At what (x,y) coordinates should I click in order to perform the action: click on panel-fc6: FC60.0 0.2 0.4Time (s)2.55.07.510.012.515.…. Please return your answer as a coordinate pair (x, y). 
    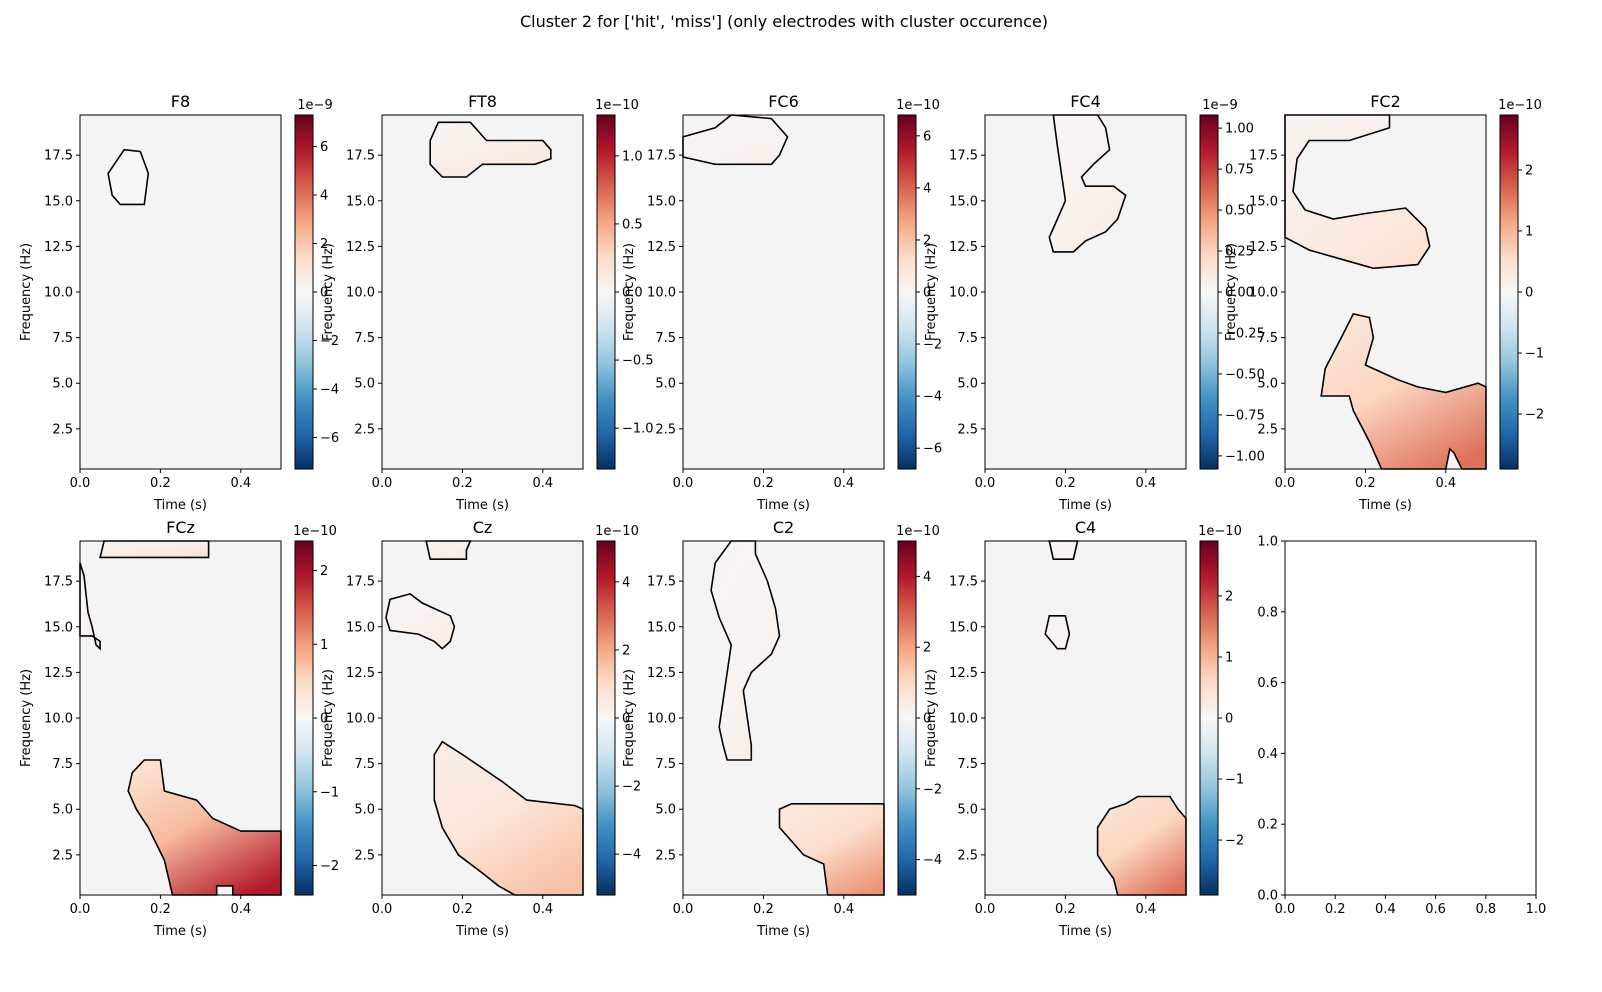
    Looking at the image, I should click on (782, 302).